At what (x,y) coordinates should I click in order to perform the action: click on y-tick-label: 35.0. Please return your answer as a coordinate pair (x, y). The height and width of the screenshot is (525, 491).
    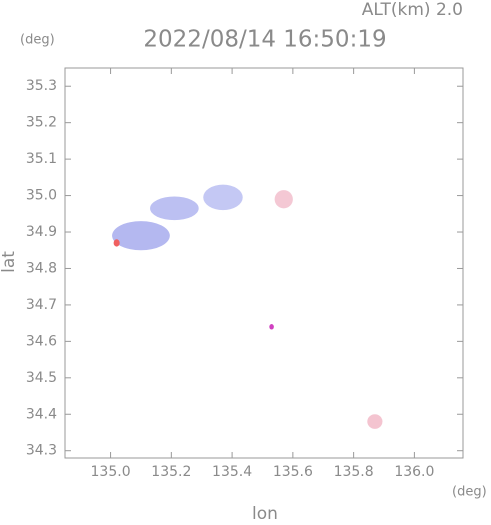
    Looking at the image, I should click on (41, 196).